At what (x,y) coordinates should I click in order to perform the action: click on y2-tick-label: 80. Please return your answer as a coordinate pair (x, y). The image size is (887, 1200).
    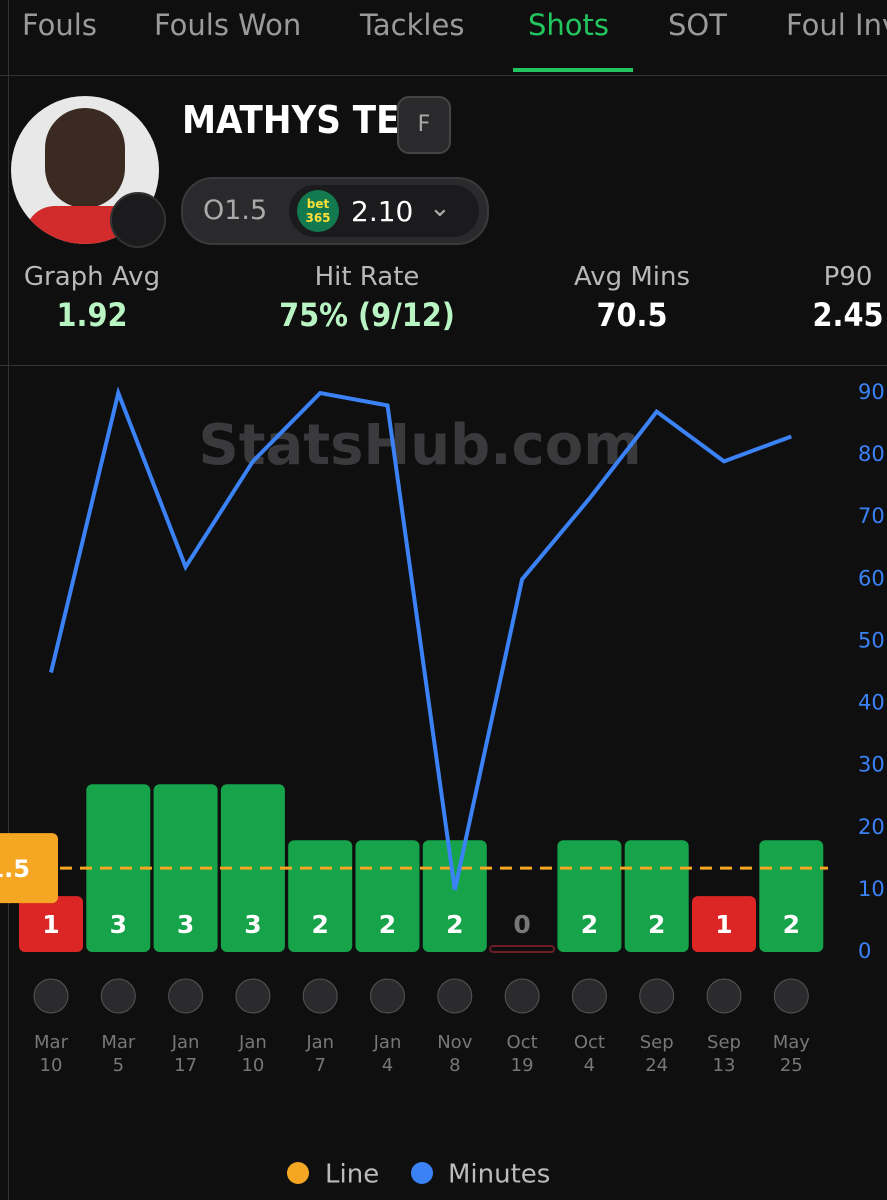
    Looking at the image, I should click on (871, 454).